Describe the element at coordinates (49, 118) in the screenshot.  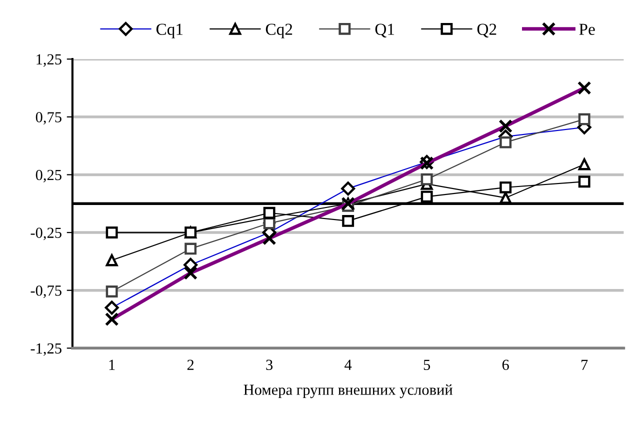
I see `y-tick-label: 0,75` at that location.